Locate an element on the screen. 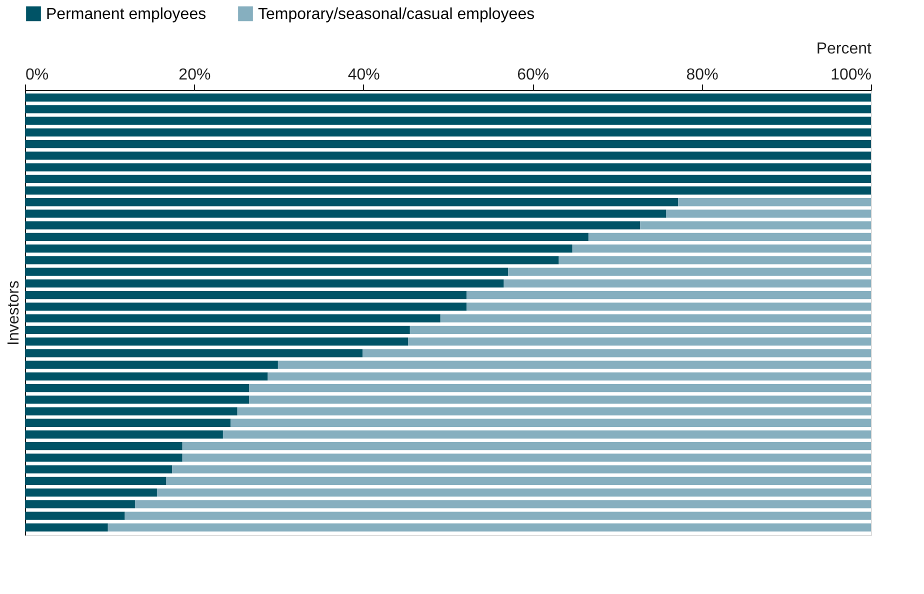  x-tick-label: 40% is located at coordinates (364, 75).